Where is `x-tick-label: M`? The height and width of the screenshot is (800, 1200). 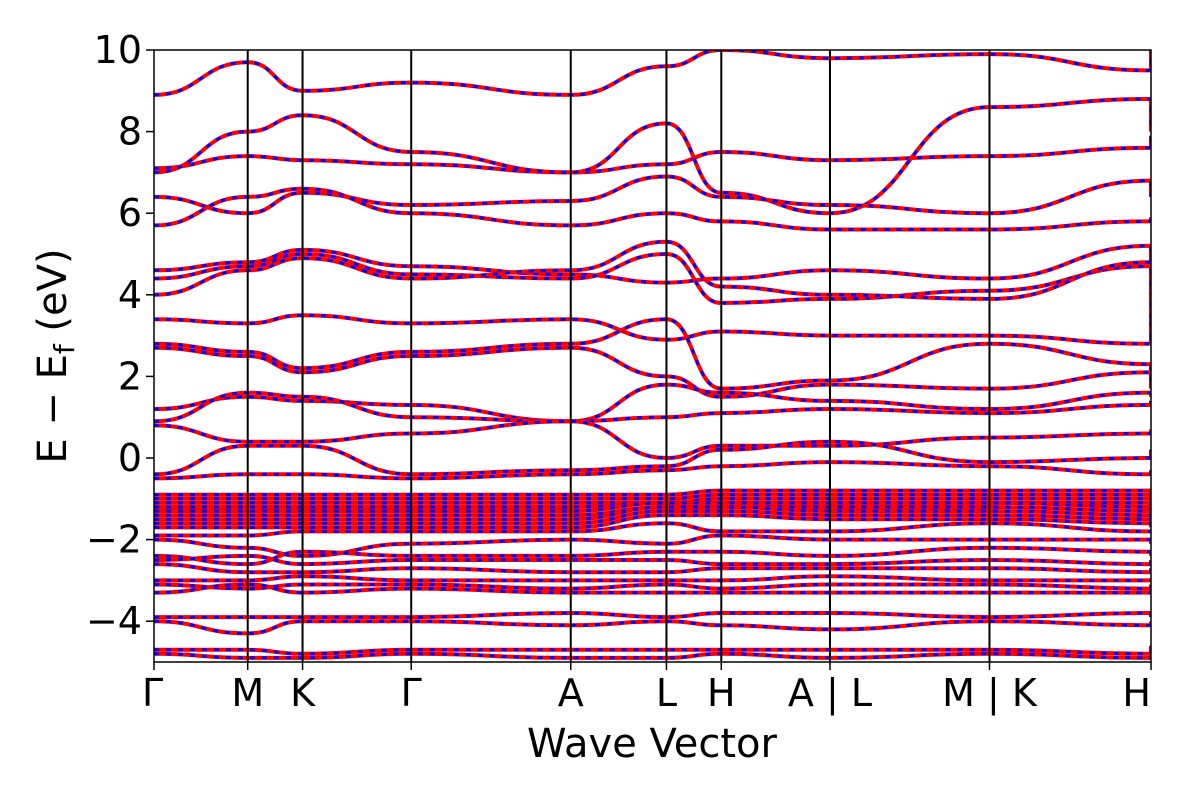 x-tick-label: M is located at coordinates (247, 693).